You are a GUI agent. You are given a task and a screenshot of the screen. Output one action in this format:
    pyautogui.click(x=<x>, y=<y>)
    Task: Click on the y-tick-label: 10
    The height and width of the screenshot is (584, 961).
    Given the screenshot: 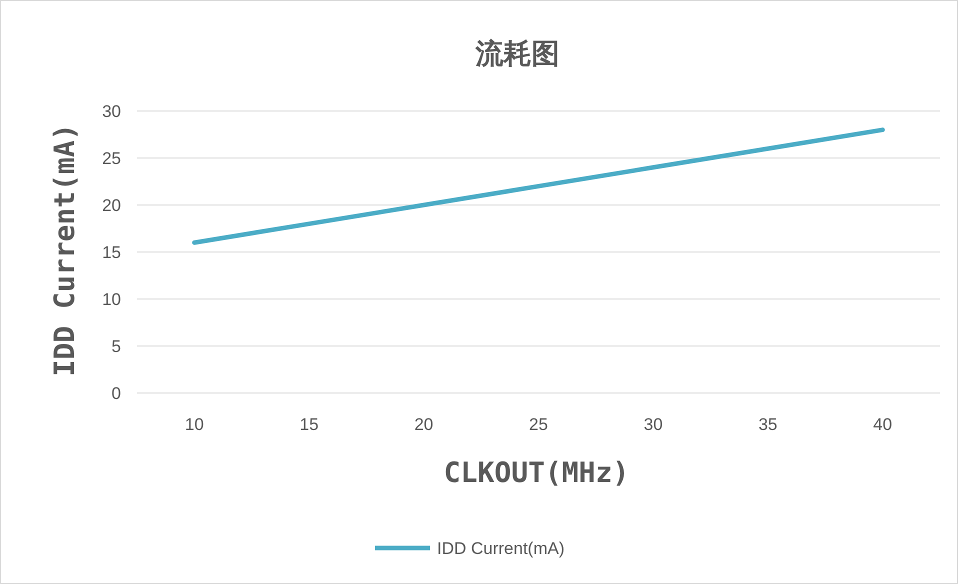 What is the action you would take?
    pyautogui.click(x=111, y=299)
    